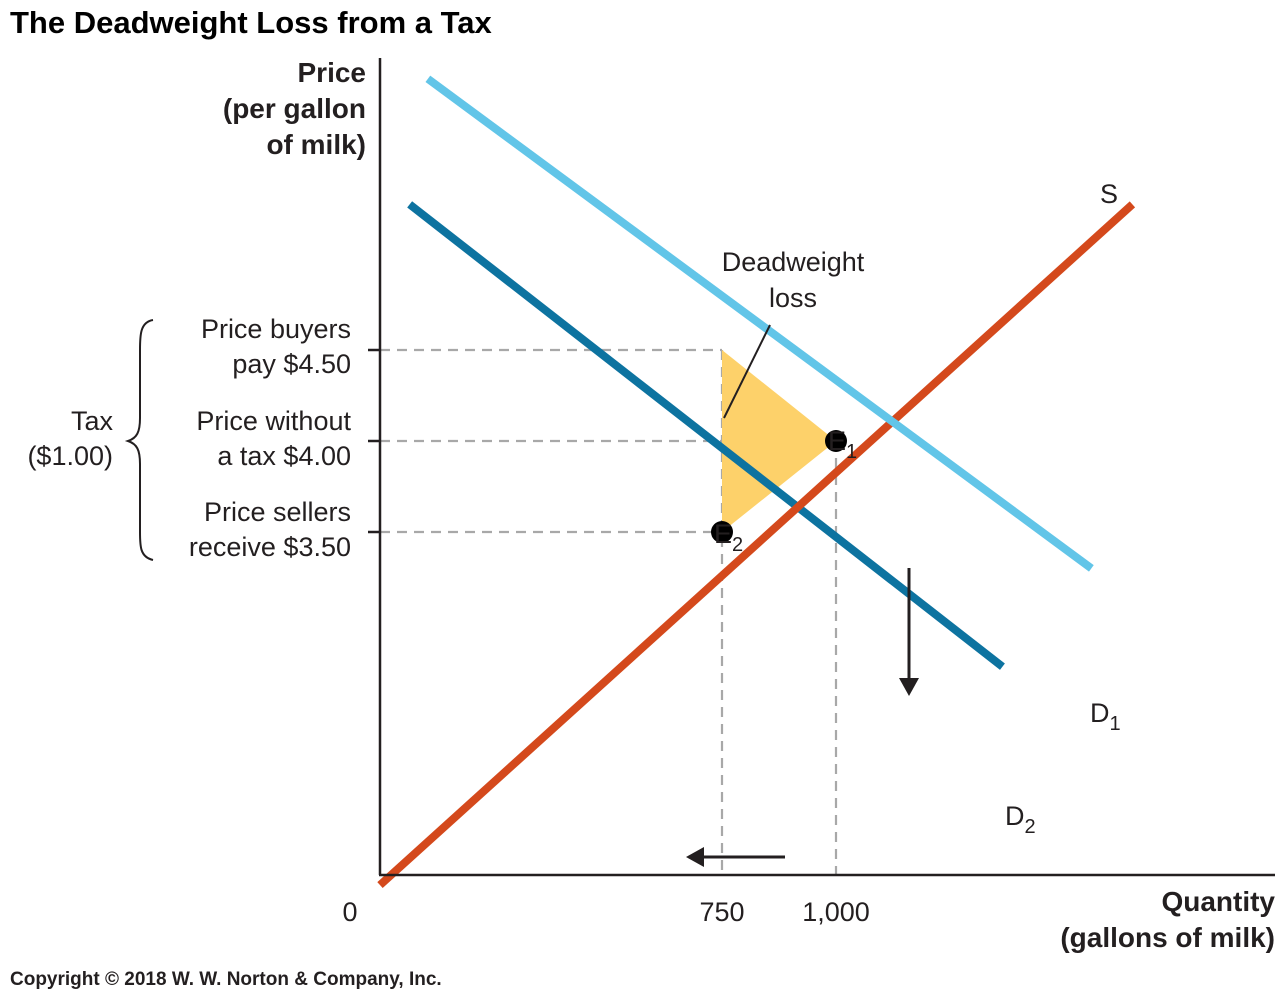  I want to click on point-label-E1-name: E, so click(837, 441).